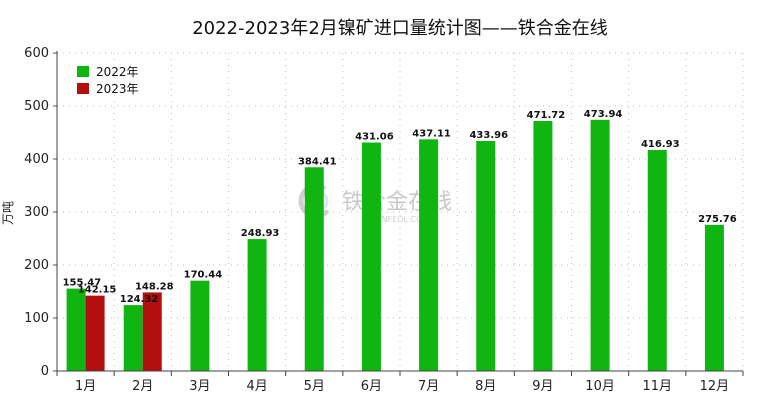 The image size is (760, 403). I want to click on x-tick-label: 10月, so click(600, 386).